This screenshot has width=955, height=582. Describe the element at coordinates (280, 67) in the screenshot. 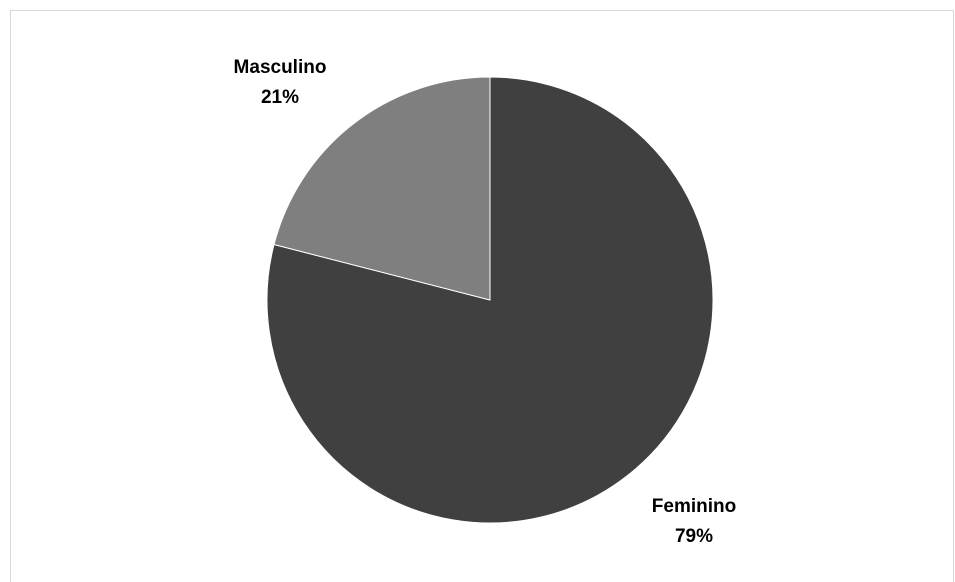

I see `slice-label-masculino: Masculino` at that location.